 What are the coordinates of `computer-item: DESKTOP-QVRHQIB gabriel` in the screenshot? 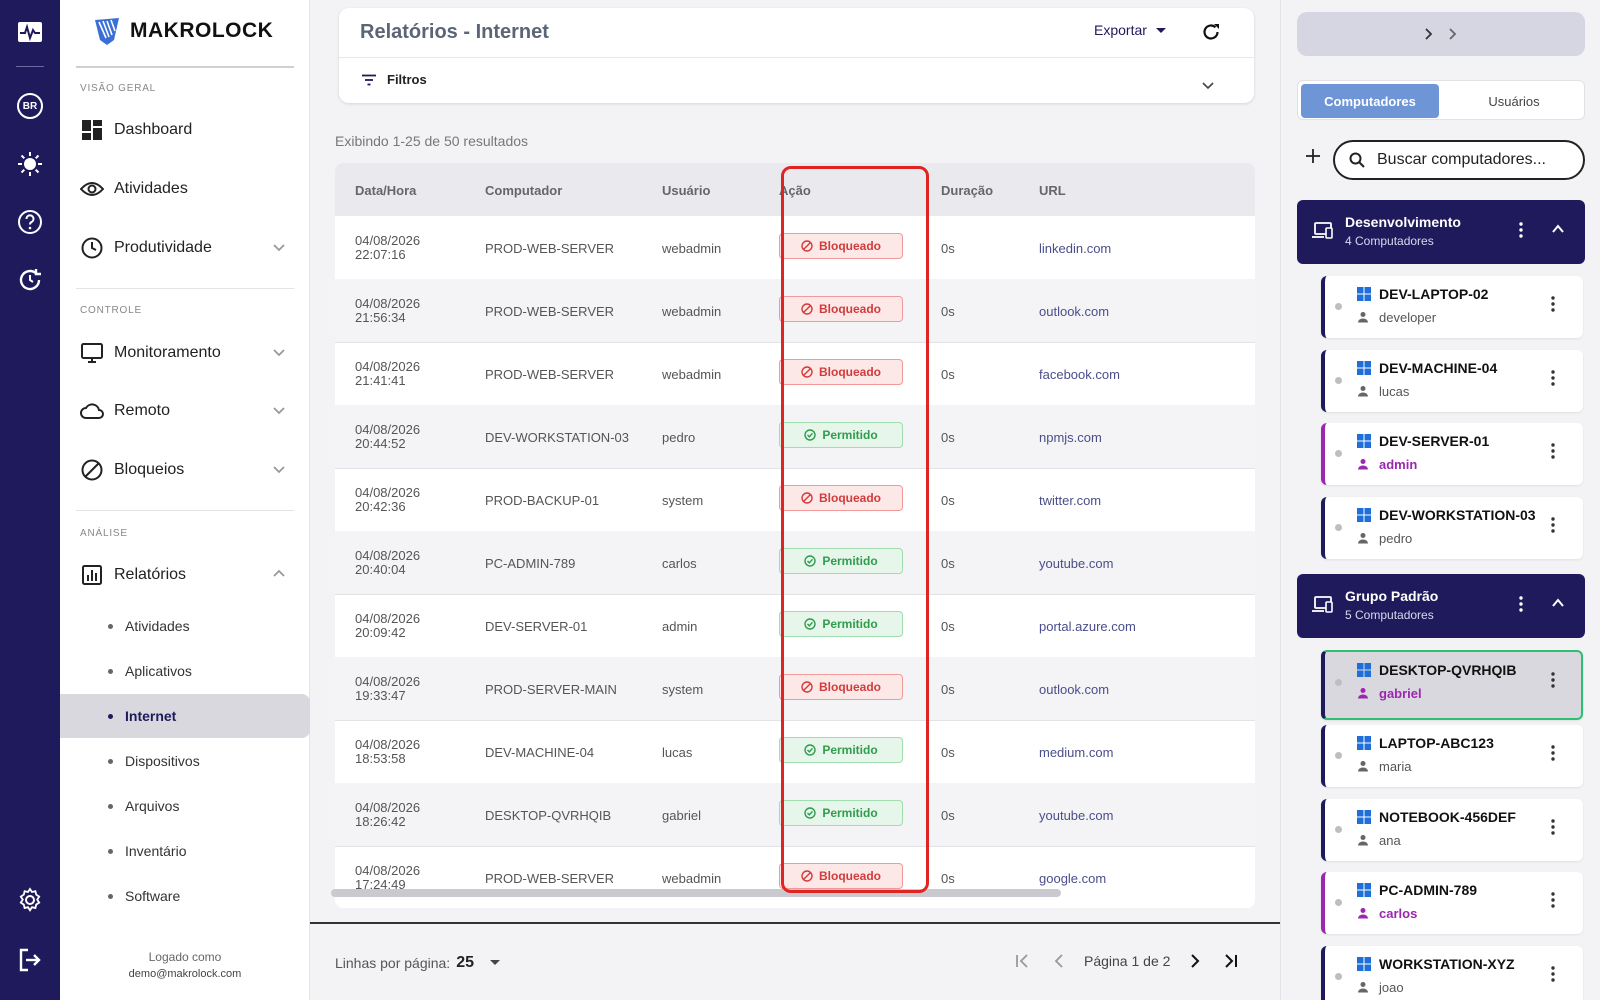 It's located at (1452, 685).